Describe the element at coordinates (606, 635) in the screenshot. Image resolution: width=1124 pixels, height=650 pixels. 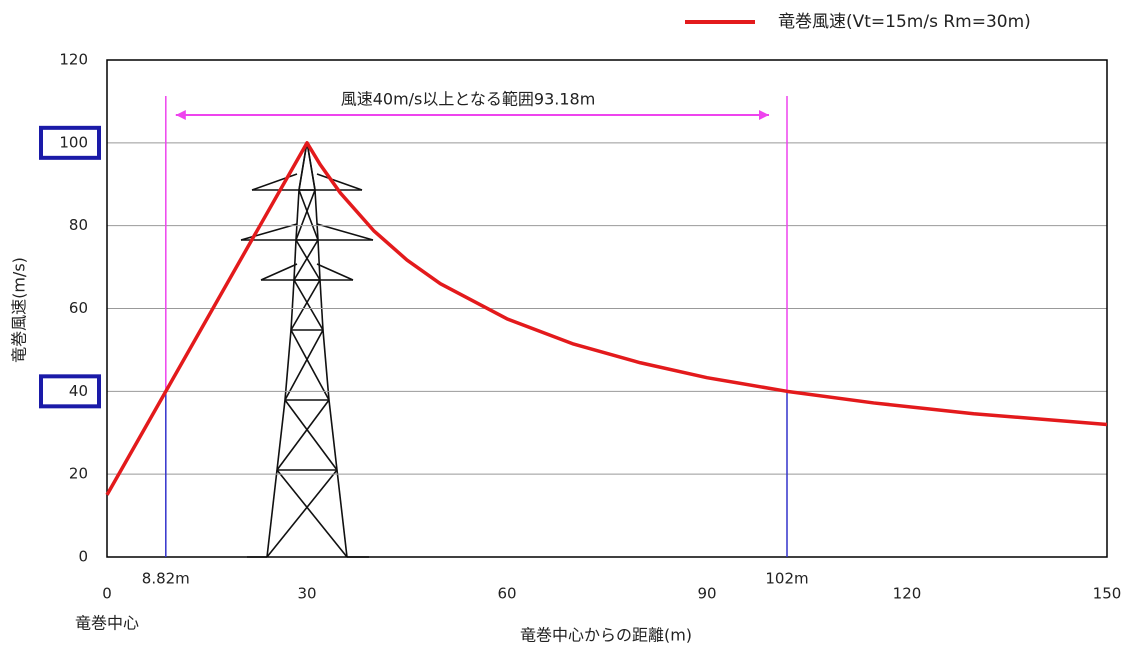
I see `x-axis-title: 竜巻中心からの距離(m)` at that location.